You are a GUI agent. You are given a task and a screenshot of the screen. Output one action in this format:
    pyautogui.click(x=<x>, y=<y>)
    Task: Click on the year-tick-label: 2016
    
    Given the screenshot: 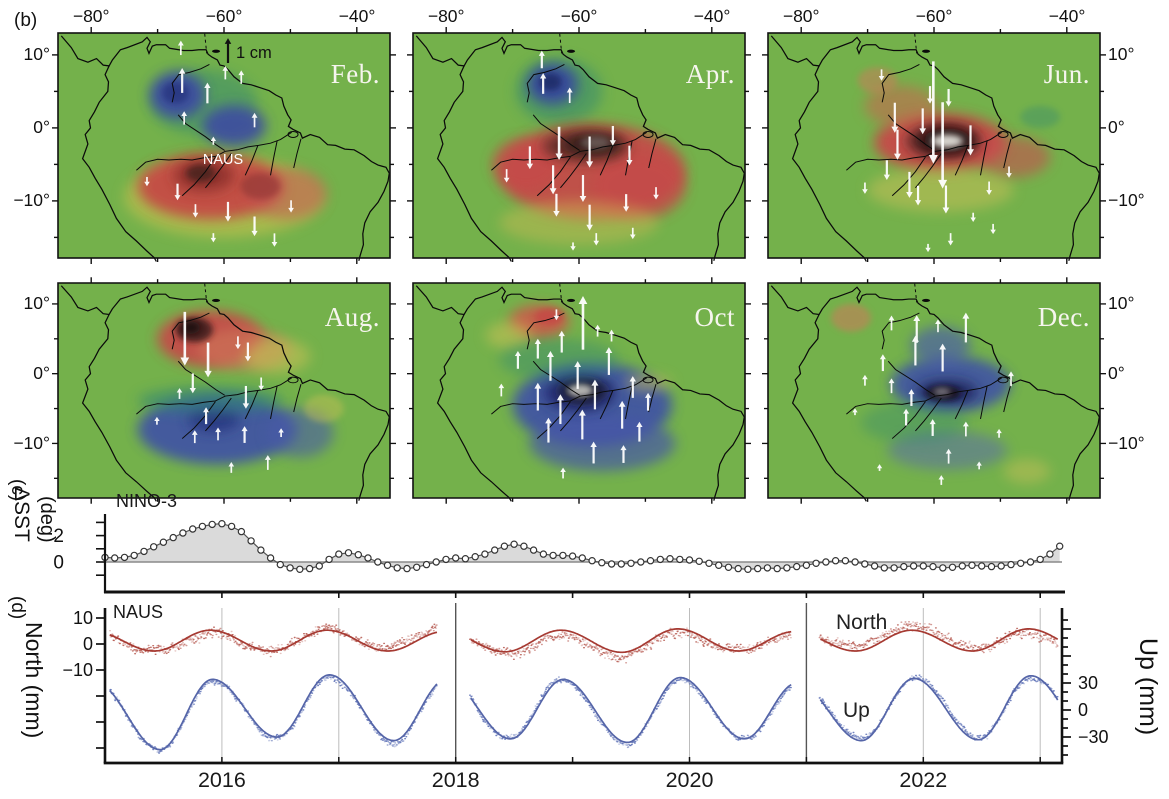 What is the action you would take?
    pyautogui.click(x=222, y=780)
    